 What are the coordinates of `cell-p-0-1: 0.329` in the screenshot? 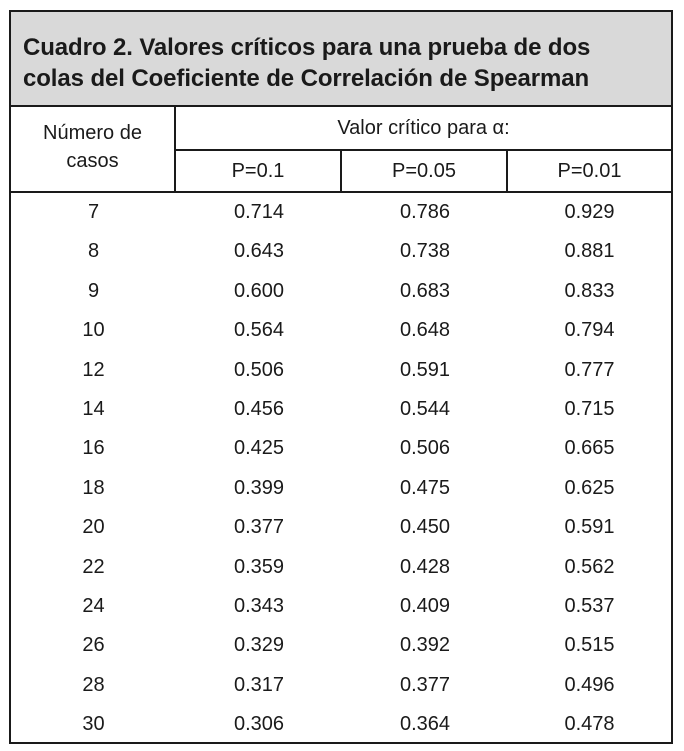 It's located at (259, 645).